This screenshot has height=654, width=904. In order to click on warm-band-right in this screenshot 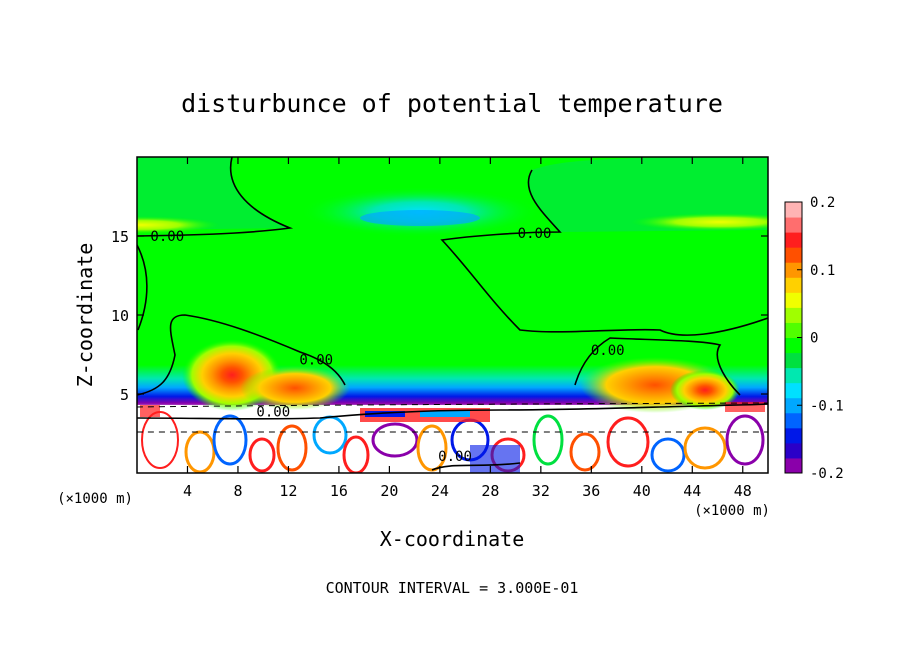, I will do `click(699, 222)`.